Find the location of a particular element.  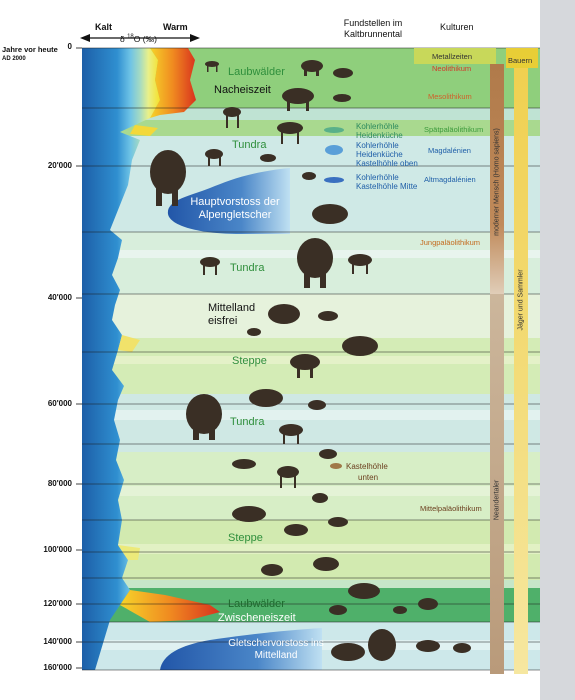

y-tick-label: 60'000 is located at coordinates (59, 403).